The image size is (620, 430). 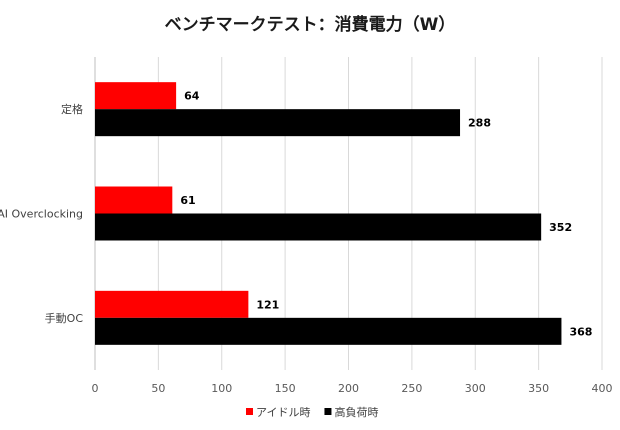 I want to click on category-label: 手動OC, so click(x=64, y=318).